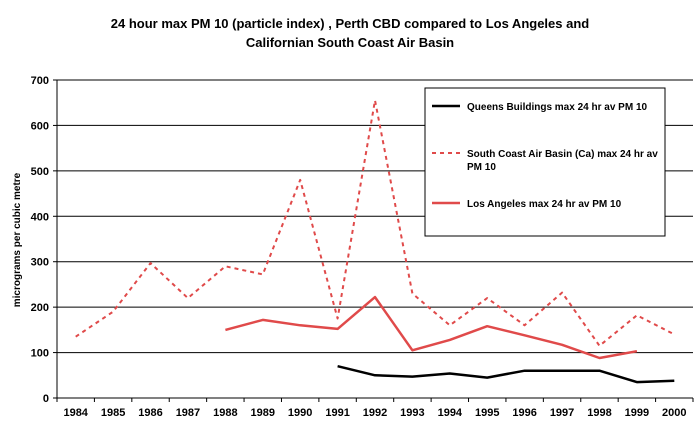 The height and width of the screenshot is (430, 700). I want to click on x-tick-label-1999: 1999, so click(637, 413).